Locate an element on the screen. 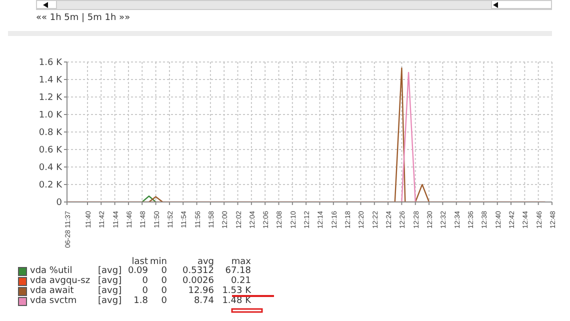 Image resolution: width=570 pixels, height=321 pixels. text: max is located at coordinates (241, 262).